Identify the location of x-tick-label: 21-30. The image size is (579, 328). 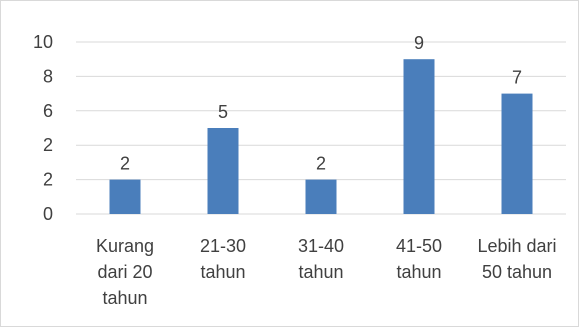
(223, 246).